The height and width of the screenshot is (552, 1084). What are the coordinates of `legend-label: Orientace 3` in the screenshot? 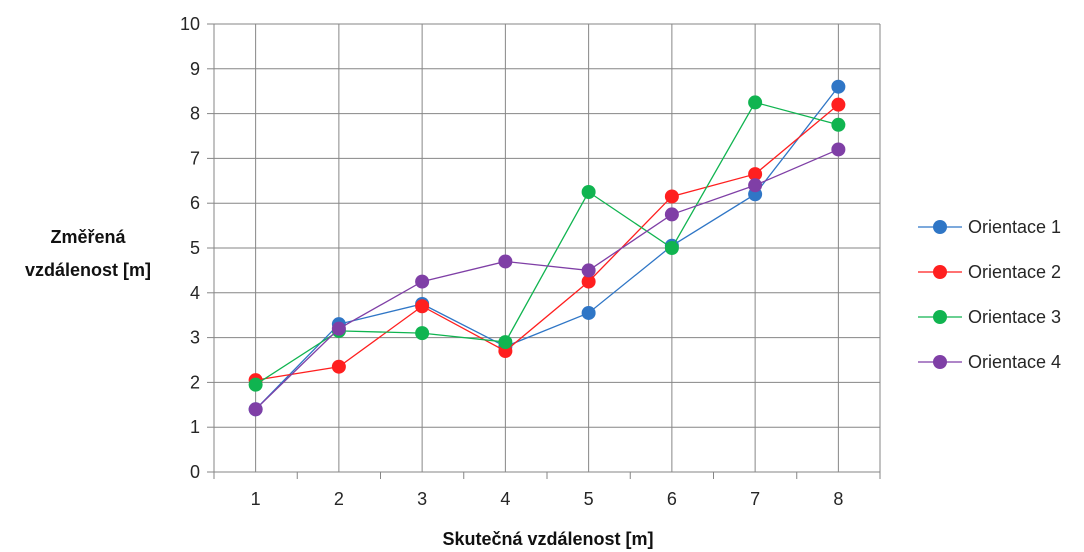 It's located at (1014, 317).